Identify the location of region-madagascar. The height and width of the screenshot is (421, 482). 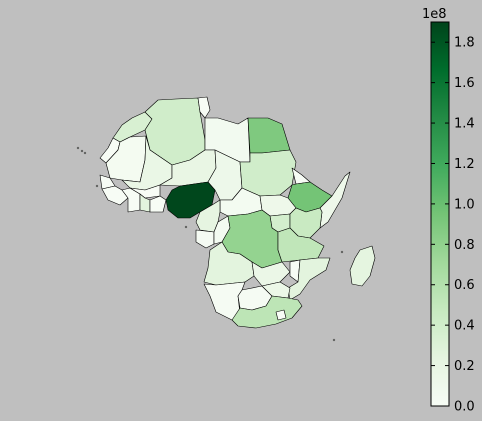
(362, 266).